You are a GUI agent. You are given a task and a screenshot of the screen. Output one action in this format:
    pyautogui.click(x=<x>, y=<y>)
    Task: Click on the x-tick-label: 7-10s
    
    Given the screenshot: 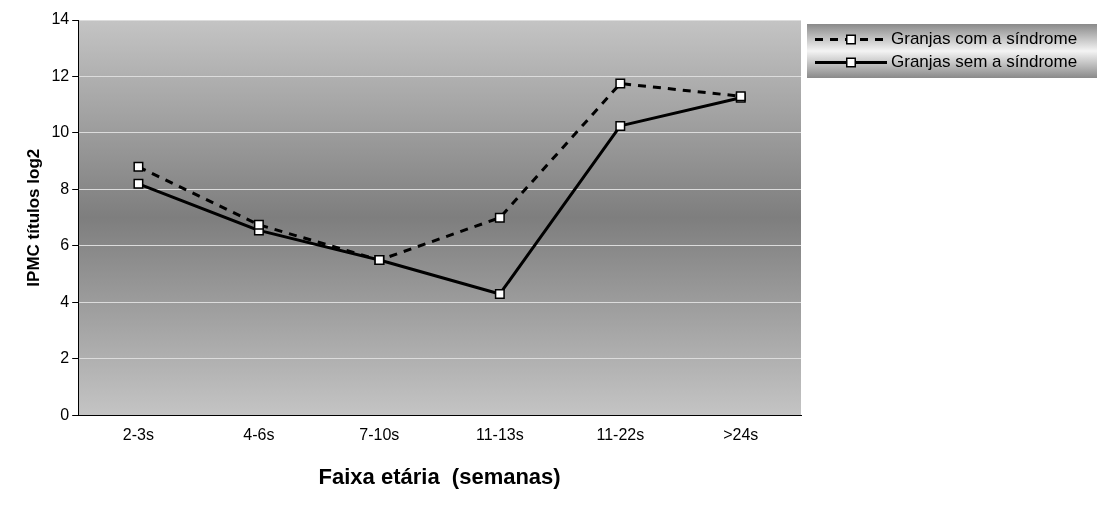 What is the action you would take?
    pyautogui.click(x=379, y=435)
    